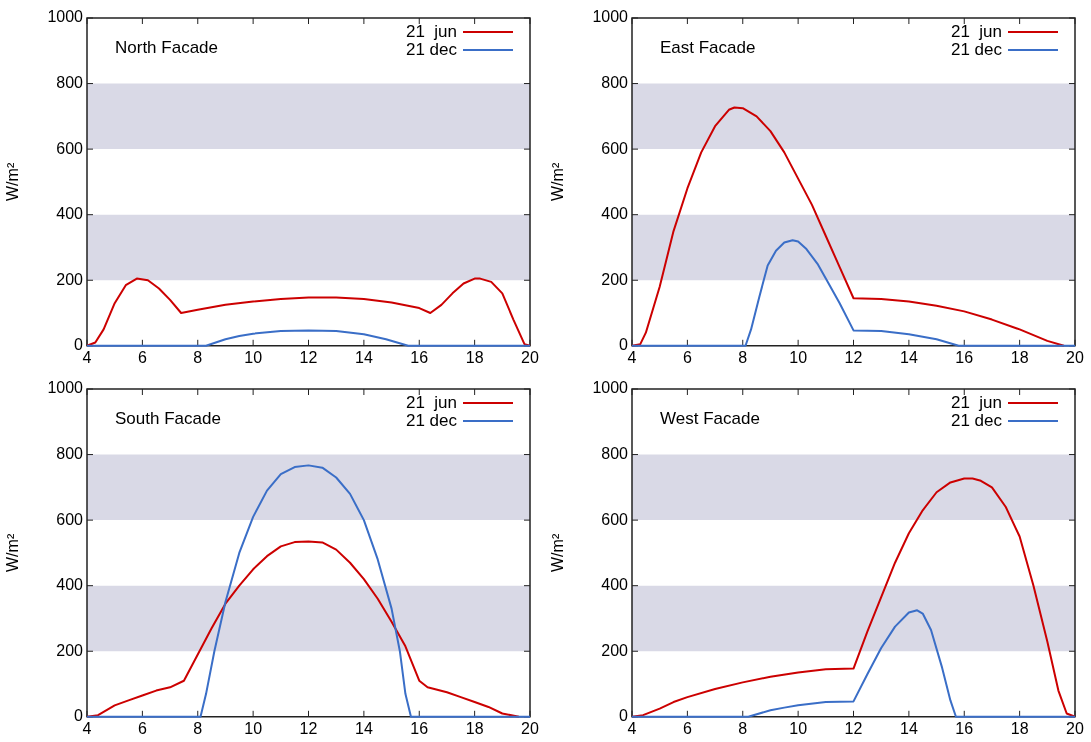 Image resolution: width=1091 pixels, height=742 pixels. I want to click on text: East Facade, so click(708, 47).